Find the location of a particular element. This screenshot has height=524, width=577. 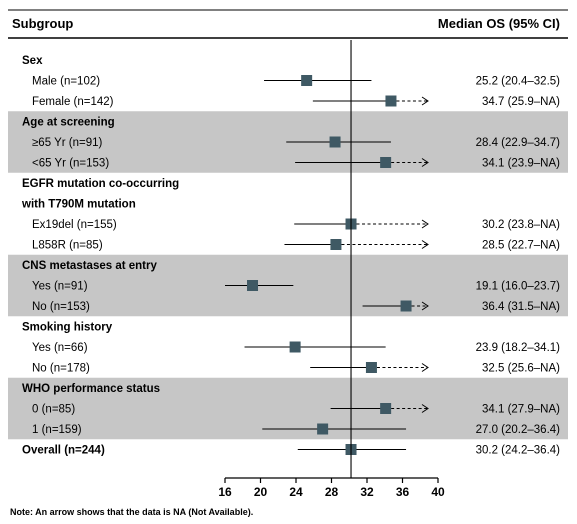

median-os-value: 25.2 (20.4–32.5) is located at coordinates (518, 82).